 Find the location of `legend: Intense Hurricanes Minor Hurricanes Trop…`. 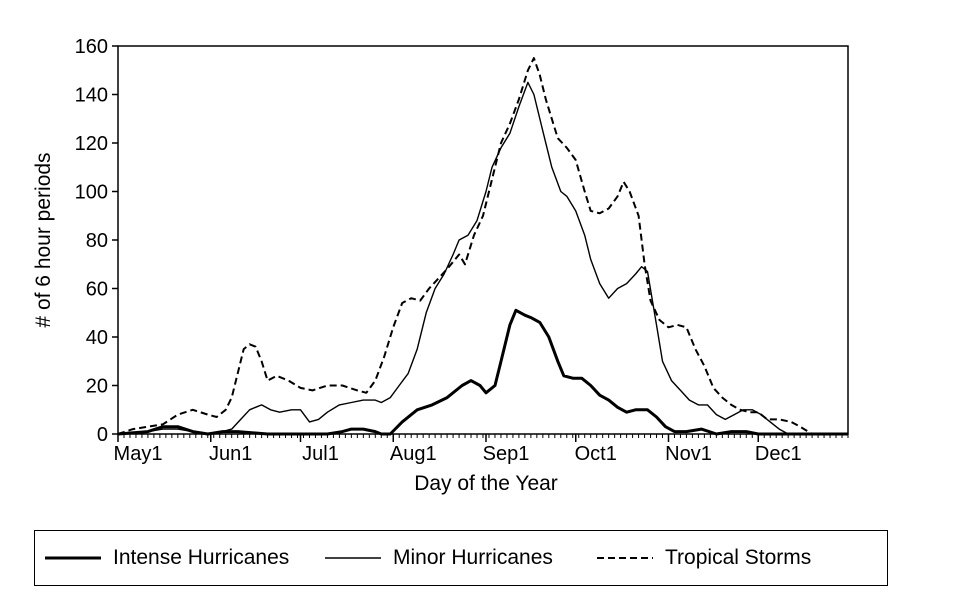

legend: Intense Hurricanes Minor Hurricanes Trop… is located at coordinates (461, 558).